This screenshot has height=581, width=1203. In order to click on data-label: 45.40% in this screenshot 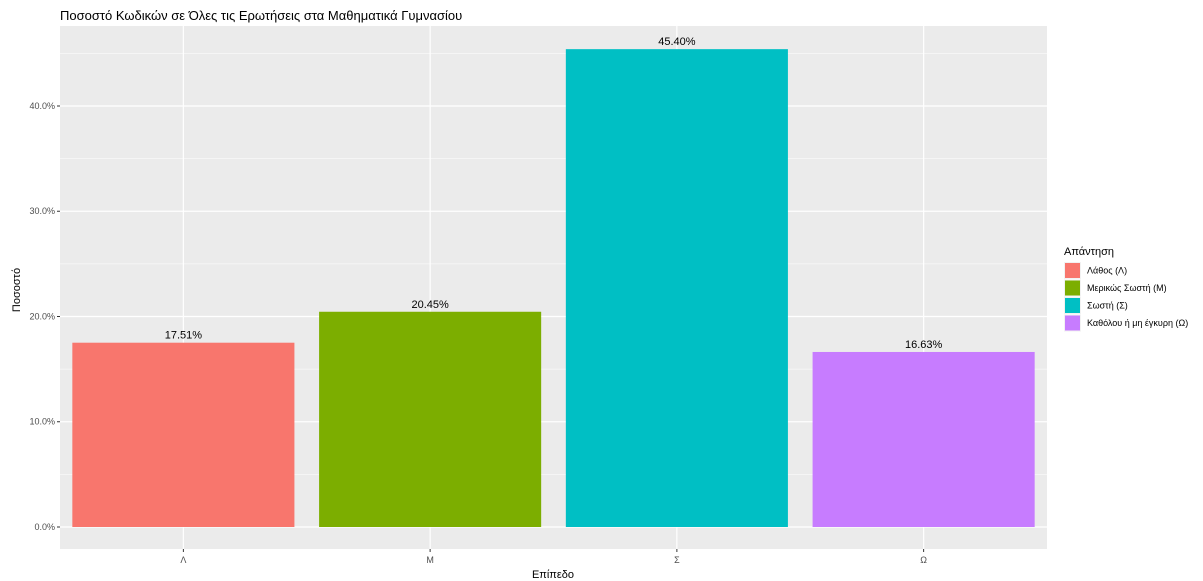, I will do `click(677, 42)`.